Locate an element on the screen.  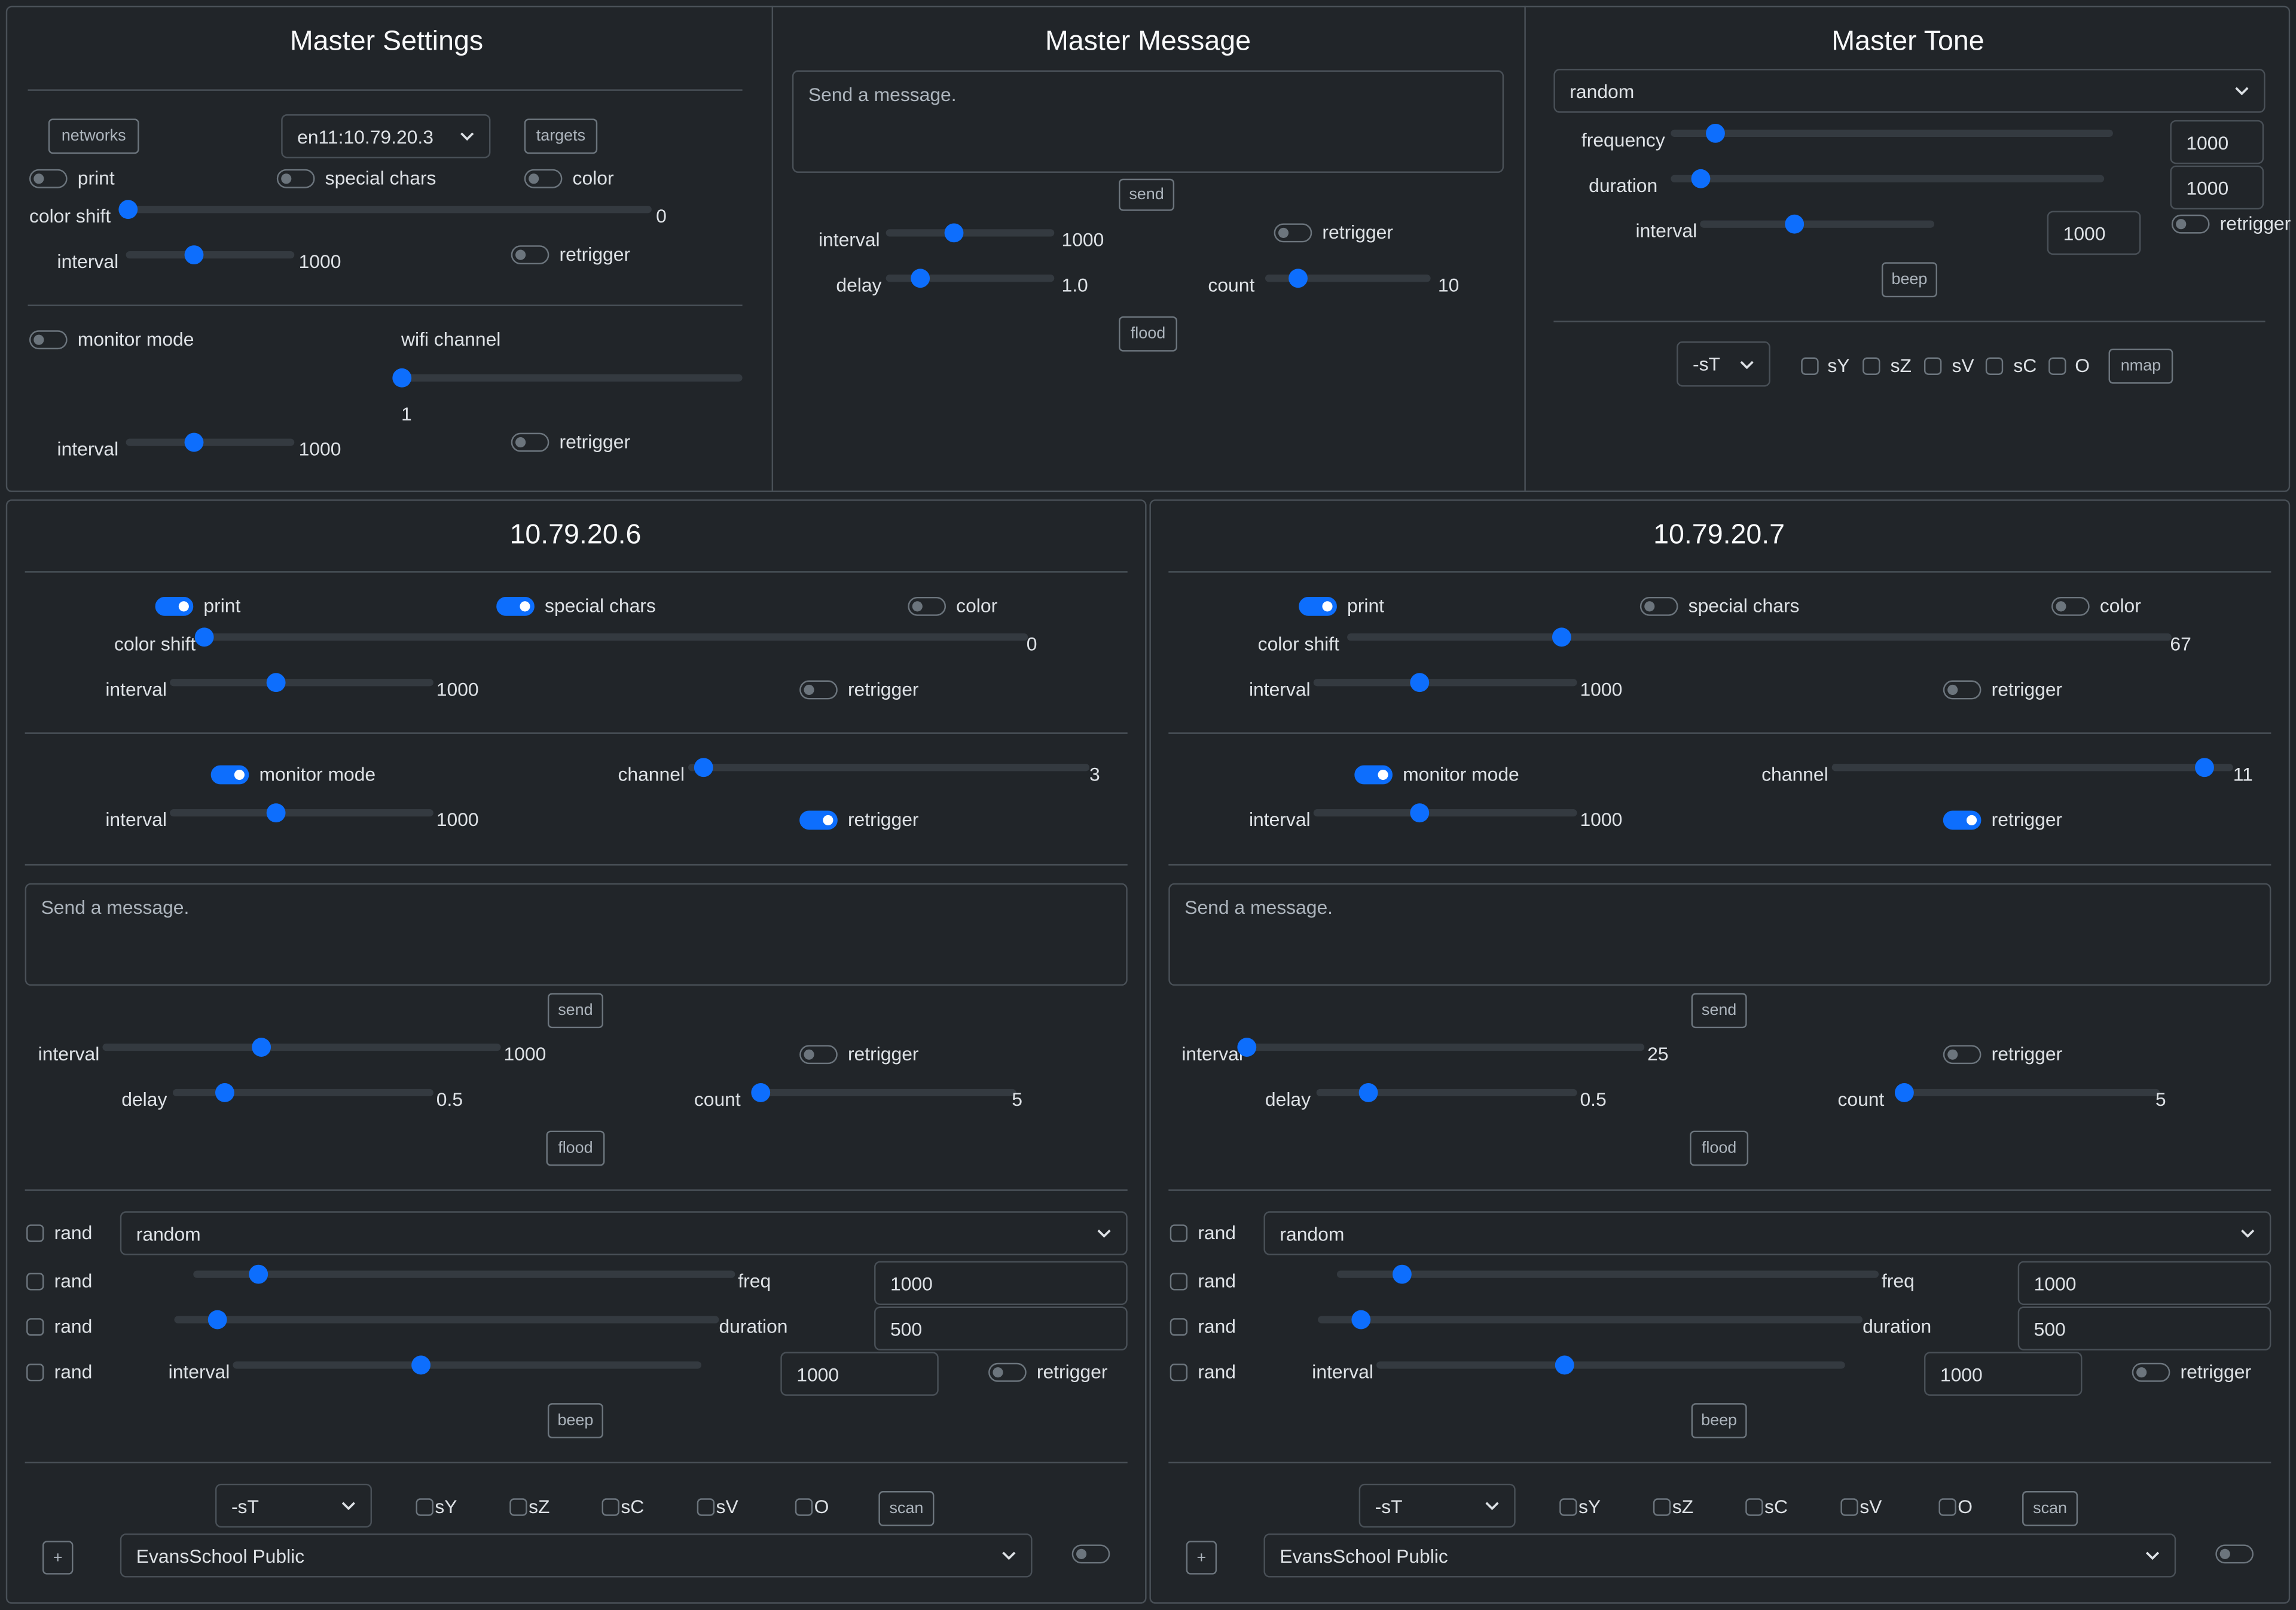
button: networks is located at coordinates (93, 136).